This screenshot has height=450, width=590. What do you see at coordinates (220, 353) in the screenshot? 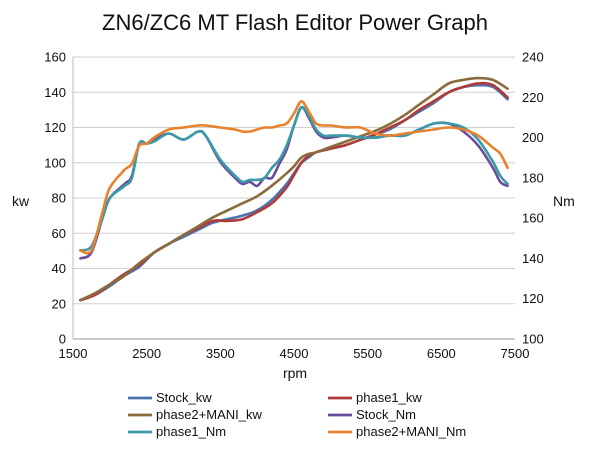
I see `x-tick-label: 3500` at bounding box center [220, 353].